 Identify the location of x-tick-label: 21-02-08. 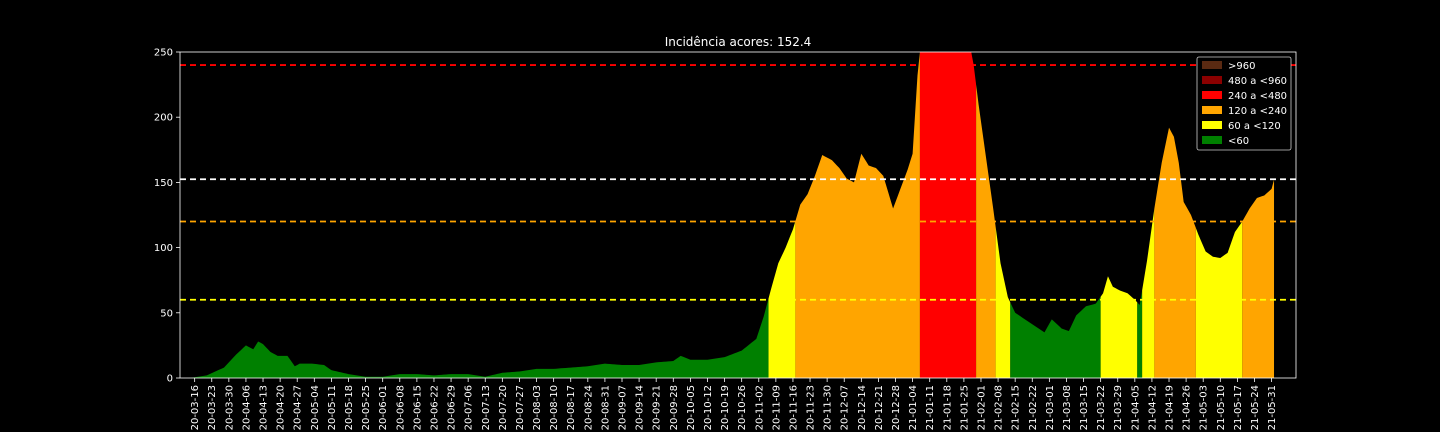
(999, 407).